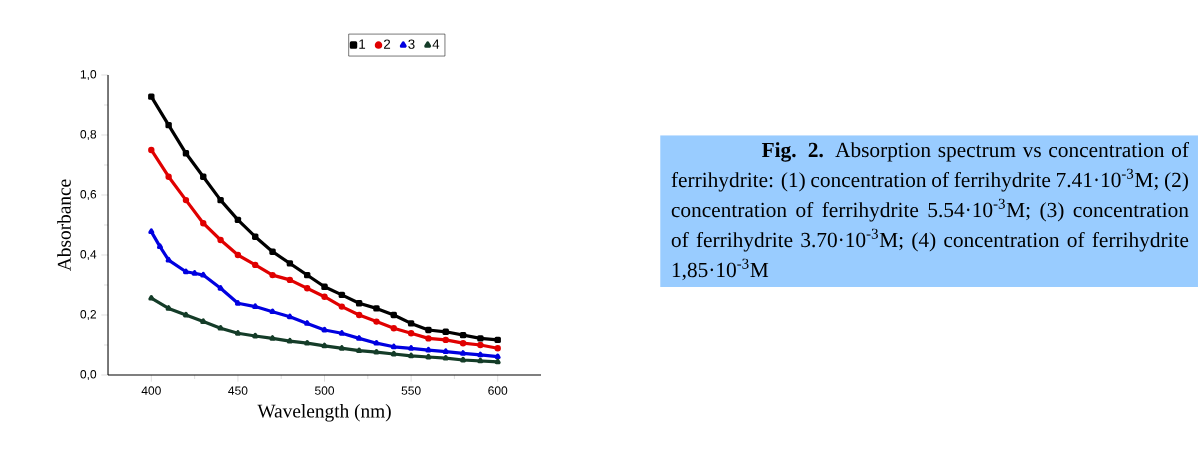 This screenshot has height=470, width=1198. What do you see at coordinates (324, 390) in the screenshot?
I see `x-tick-label: 500` at bounding box center [324, 390].